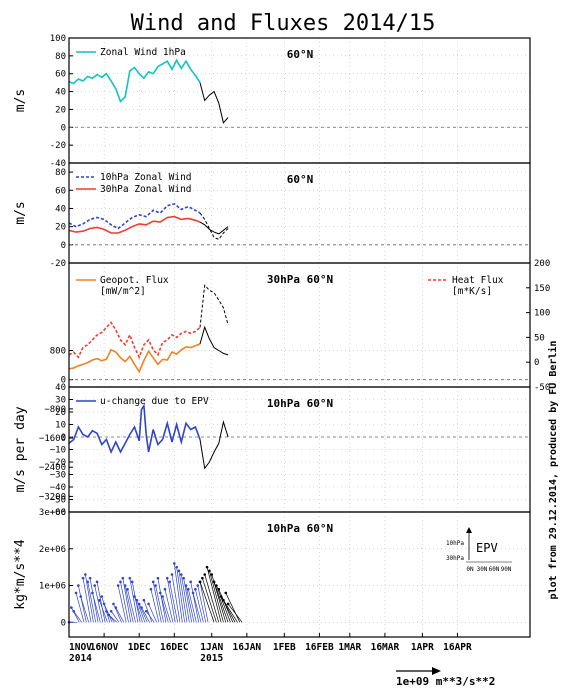 Image resolution: width=566 pixels, height=695 pixels. Describe the element at coordinates (536, 363) in the screenshot. I see `y2-tick-label: 0` at that location.